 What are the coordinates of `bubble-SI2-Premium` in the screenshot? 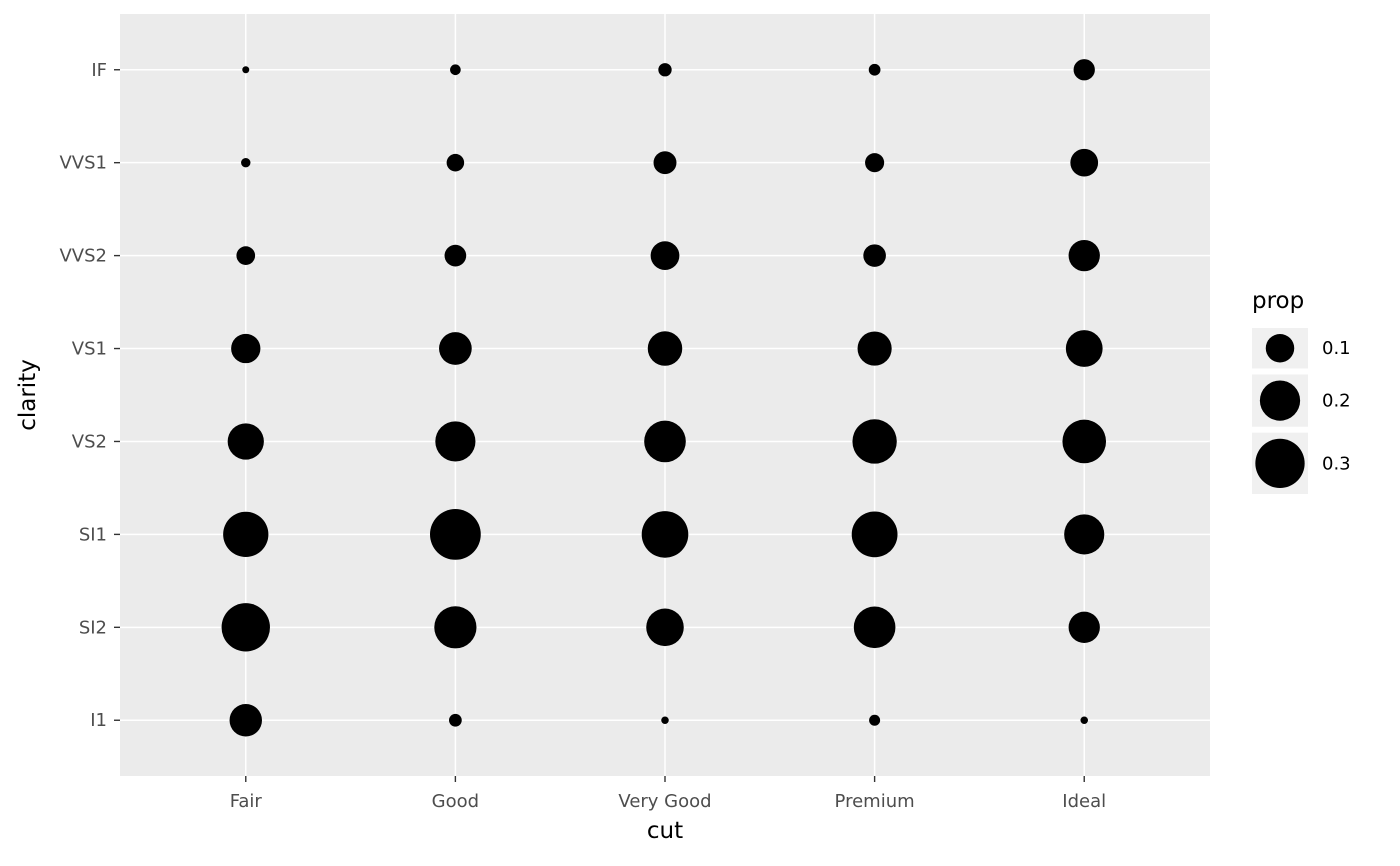 It's located at (874, 627).